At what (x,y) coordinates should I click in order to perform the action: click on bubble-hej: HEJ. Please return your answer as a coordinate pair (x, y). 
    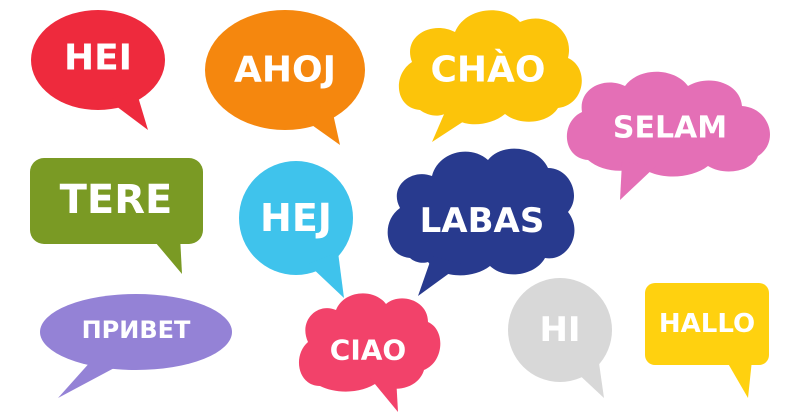
    Looking at the image, I should click on (296, 229).